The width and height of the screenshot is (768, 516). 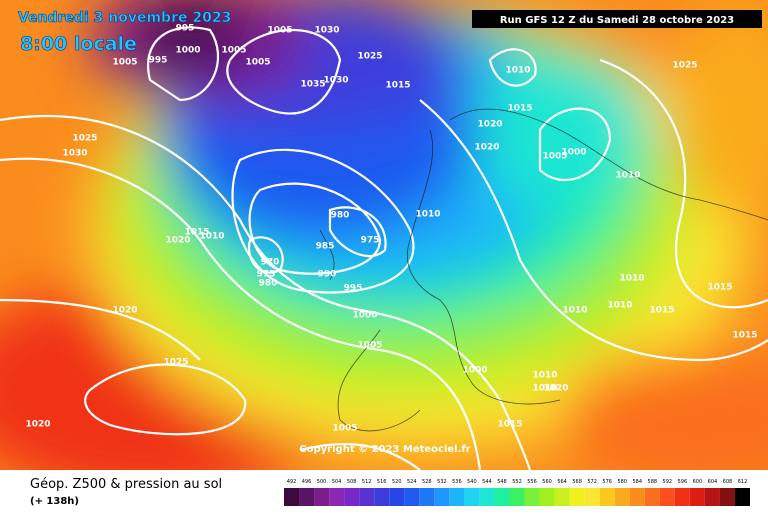 I want to click on scale-label: 584, so click(x=637, y=482).